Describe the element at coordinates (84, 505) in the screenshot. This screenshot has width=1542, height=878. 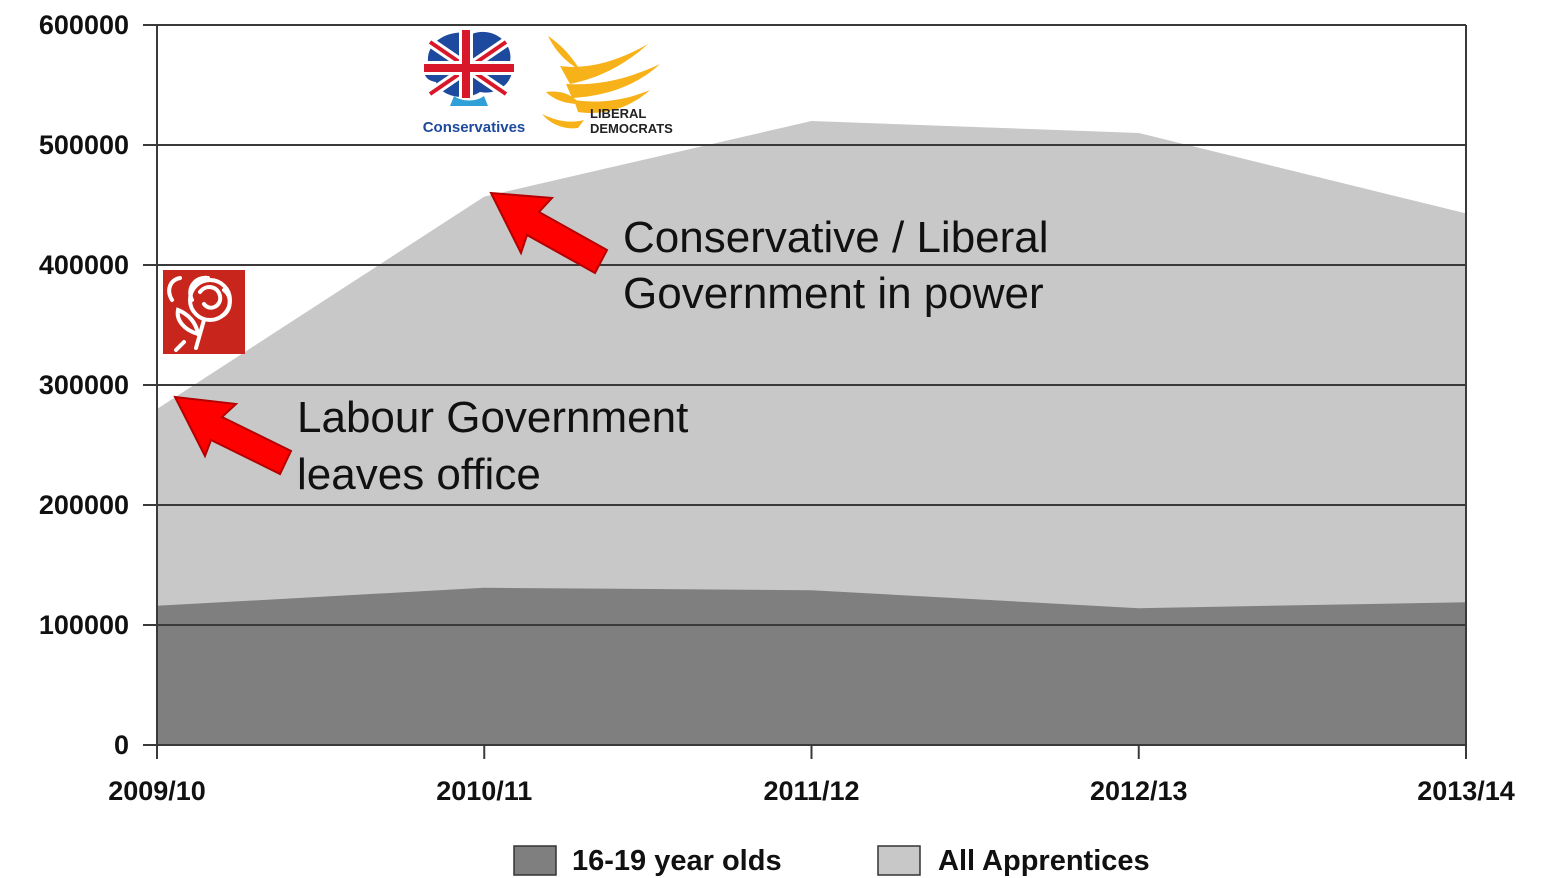
I see `y-tick-label-200000: 200000` at that location.